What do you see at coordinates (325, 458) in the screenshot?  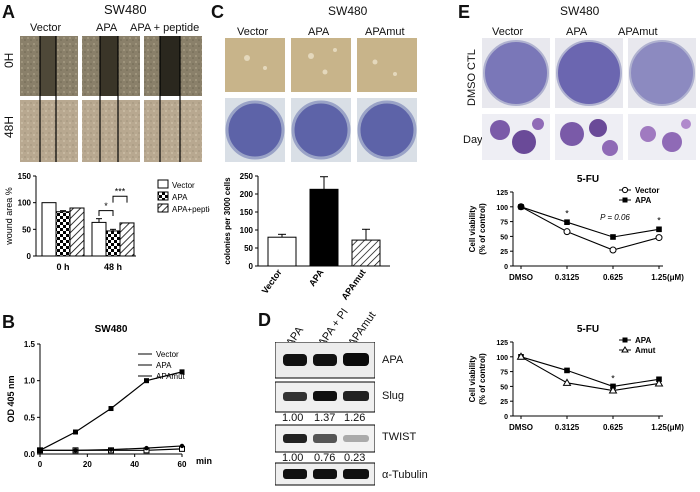 I see `twist-value-2: 0.76` at bounding box center [325, 458].